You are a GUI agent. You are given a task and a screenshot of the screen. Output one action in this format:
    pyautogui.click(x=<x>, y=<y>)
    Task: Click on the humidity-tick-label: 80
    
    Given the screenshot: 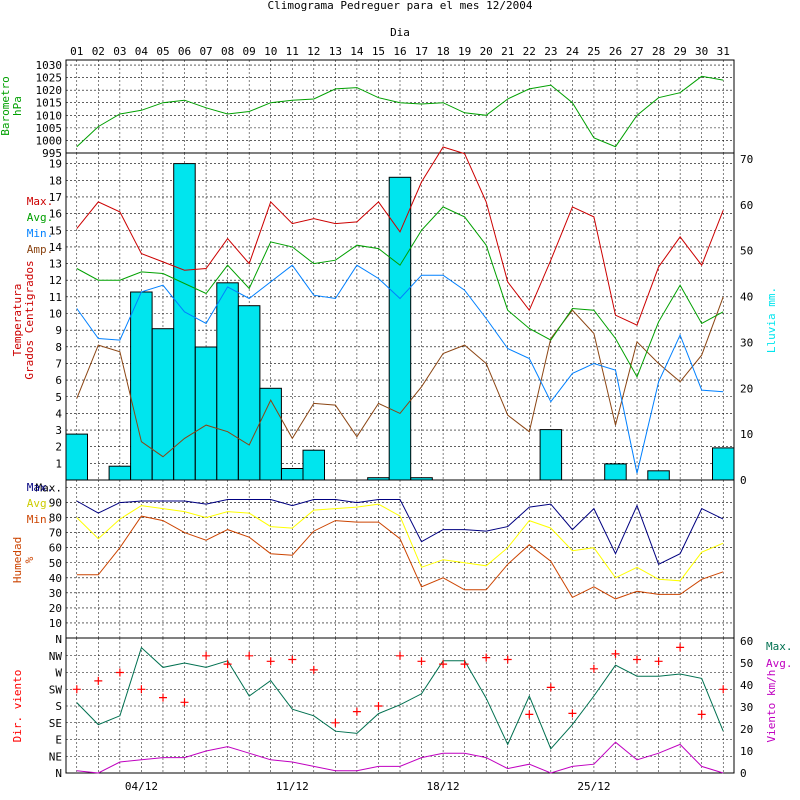 What is the action you would take?
    pyautogui.click(x=55, y=518)
    